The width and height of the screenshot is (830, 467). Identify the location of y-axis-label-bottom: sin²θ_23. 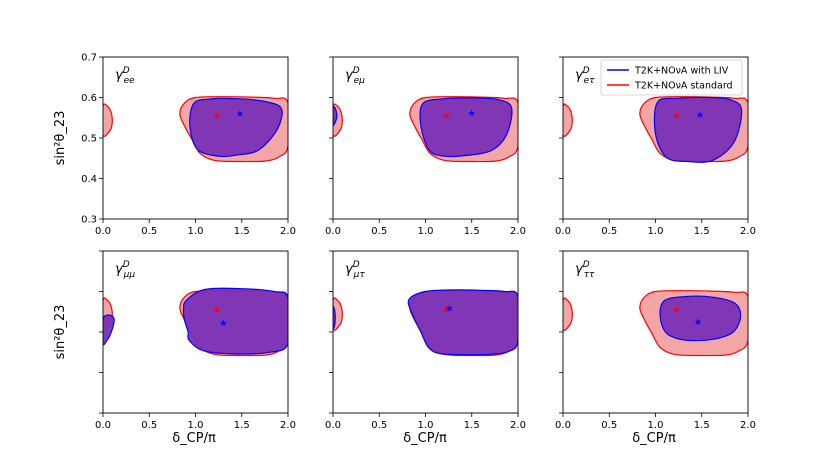
(60, 332).